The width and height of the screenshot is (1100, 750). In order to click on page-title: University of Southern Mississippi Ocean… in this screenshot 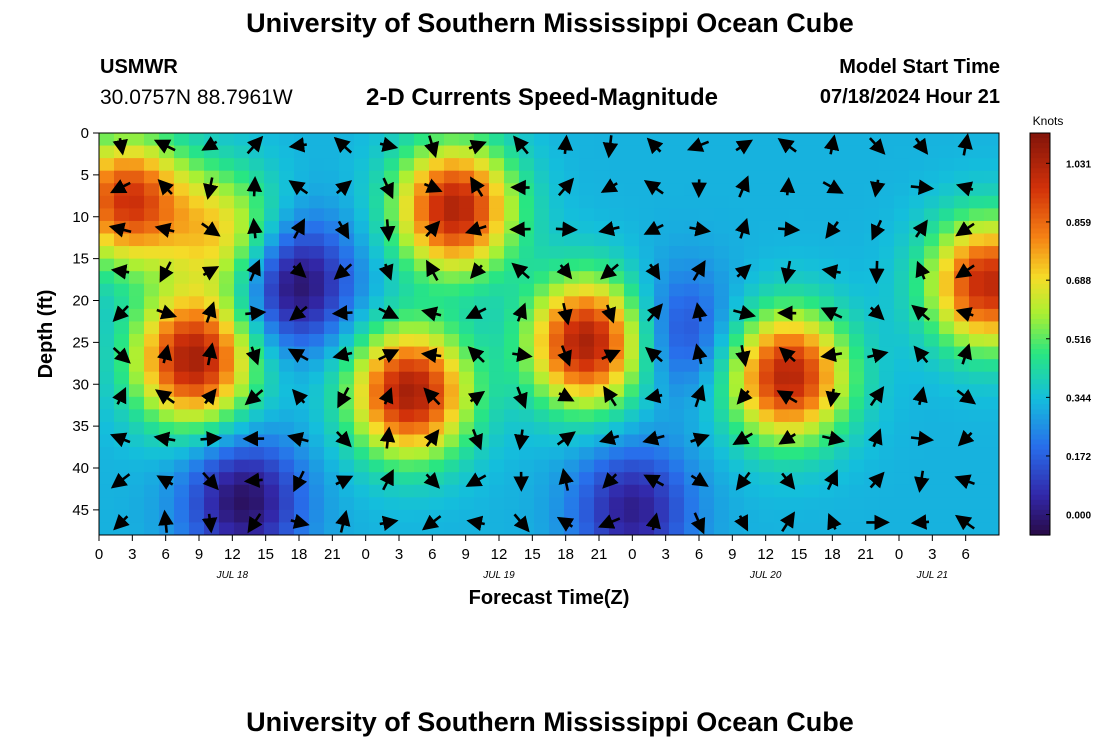, I will do `click(550, 23)`.